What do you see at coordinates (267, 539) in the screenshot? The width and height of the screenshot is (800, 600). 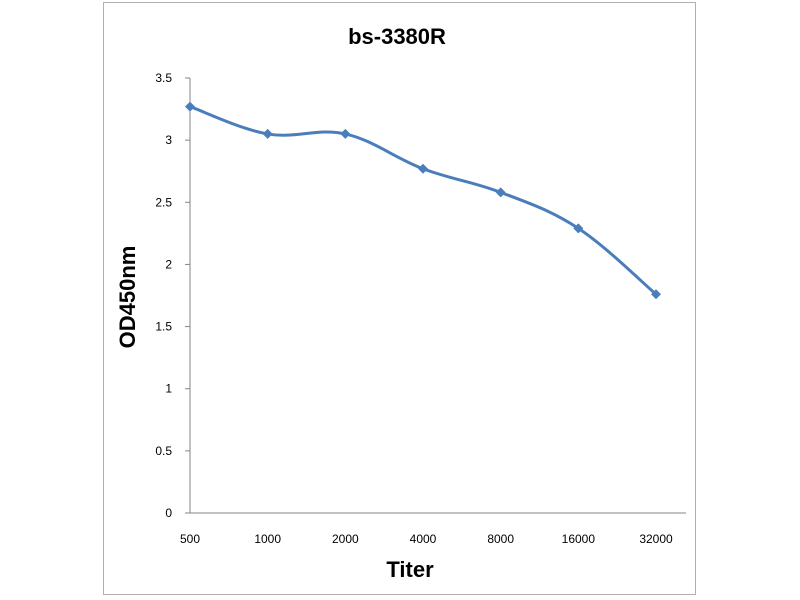 I see `x-tick-label: 1000` at bounding box center [267, 539].